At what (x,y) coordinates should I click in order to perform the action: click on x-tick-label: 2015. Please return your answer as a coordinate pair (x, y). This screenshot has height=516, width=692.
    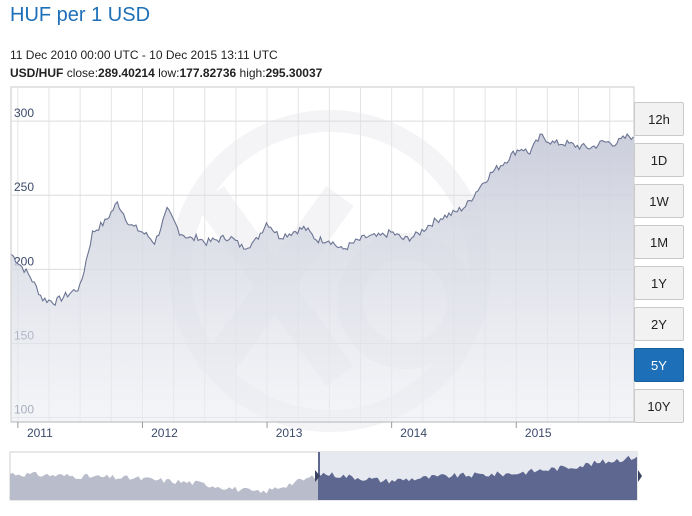
    Looking at the image, I should click on (538, 433).